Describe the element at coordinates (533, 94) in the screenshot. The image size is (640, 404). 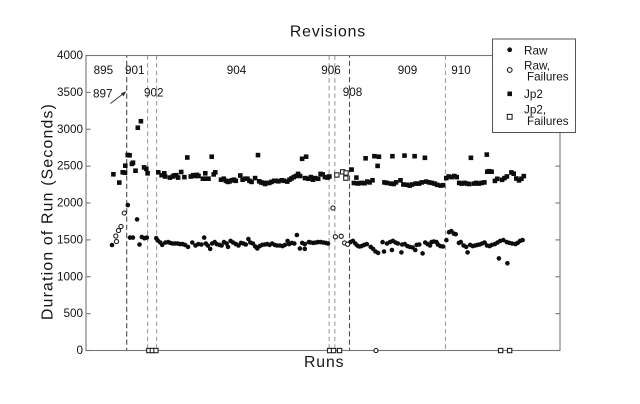
I see `svg-text: Jp2` at that location.